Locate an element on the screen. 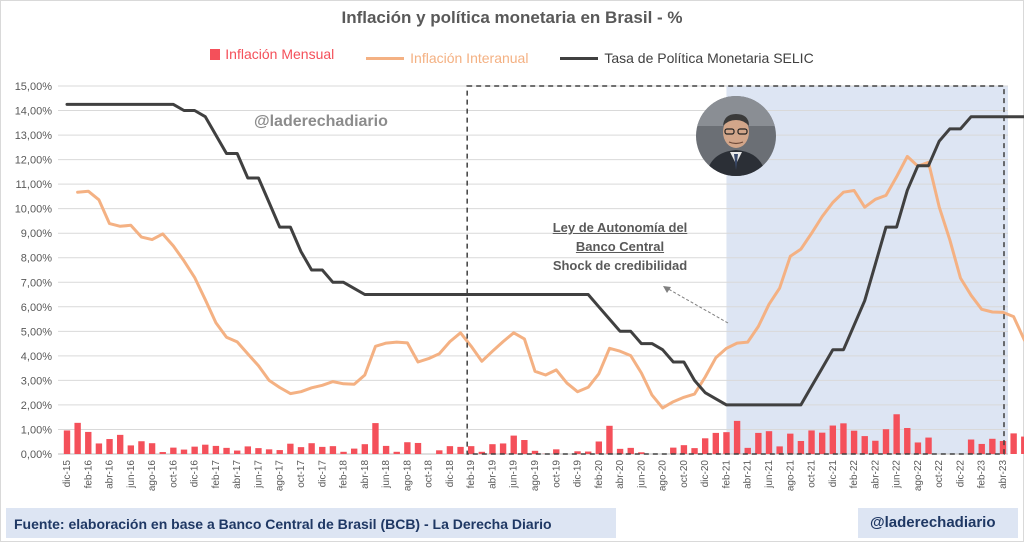 The image size is (1024, 542). legend-swatch-yoy is located at coordinates (385, 58).